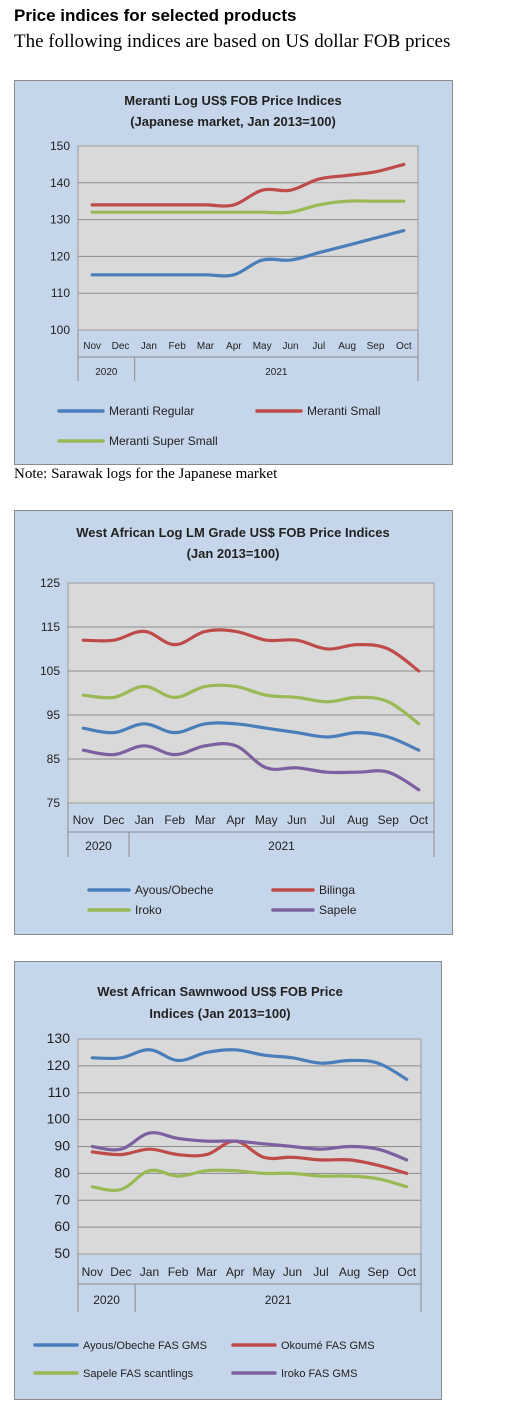 The height and width of the screenshot is (1416, 514). Describe the element at coordinates (50, 583) in the screenshot. I see `y-tick-label: 125` at that location.